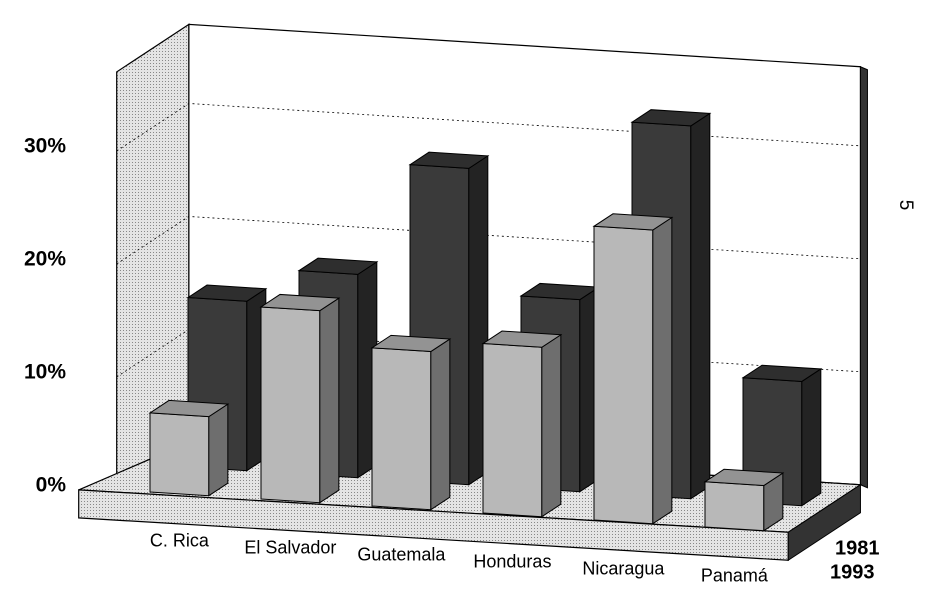  I want to click on y-tick-label: 20%, so click(45, 259).